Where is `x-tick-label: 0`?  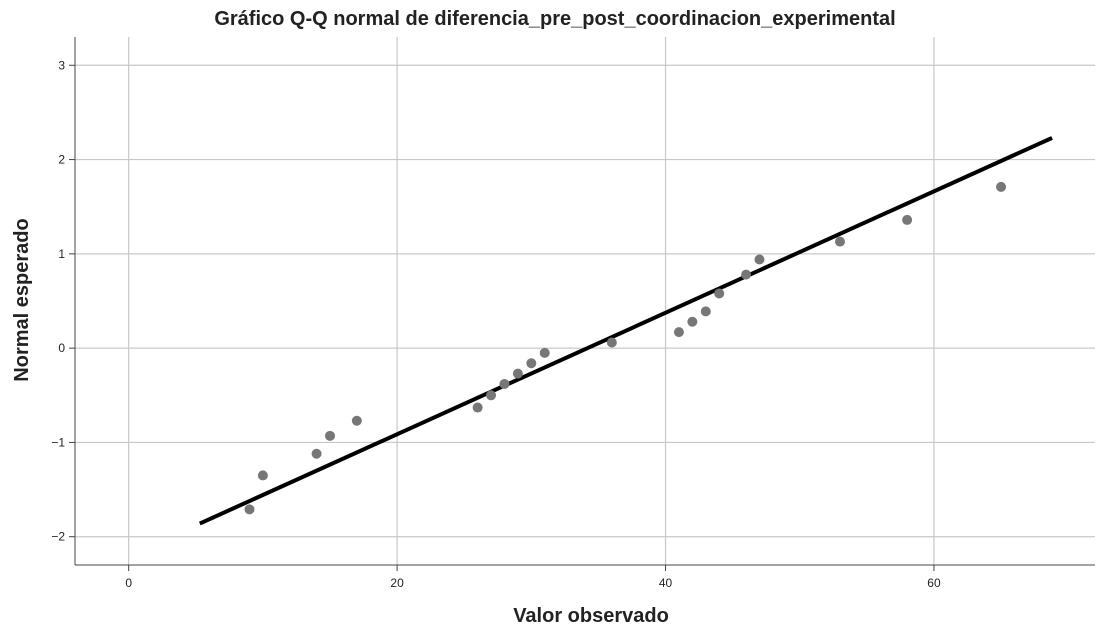 x-tick-label: 0 is located at coordinates (128, 583).